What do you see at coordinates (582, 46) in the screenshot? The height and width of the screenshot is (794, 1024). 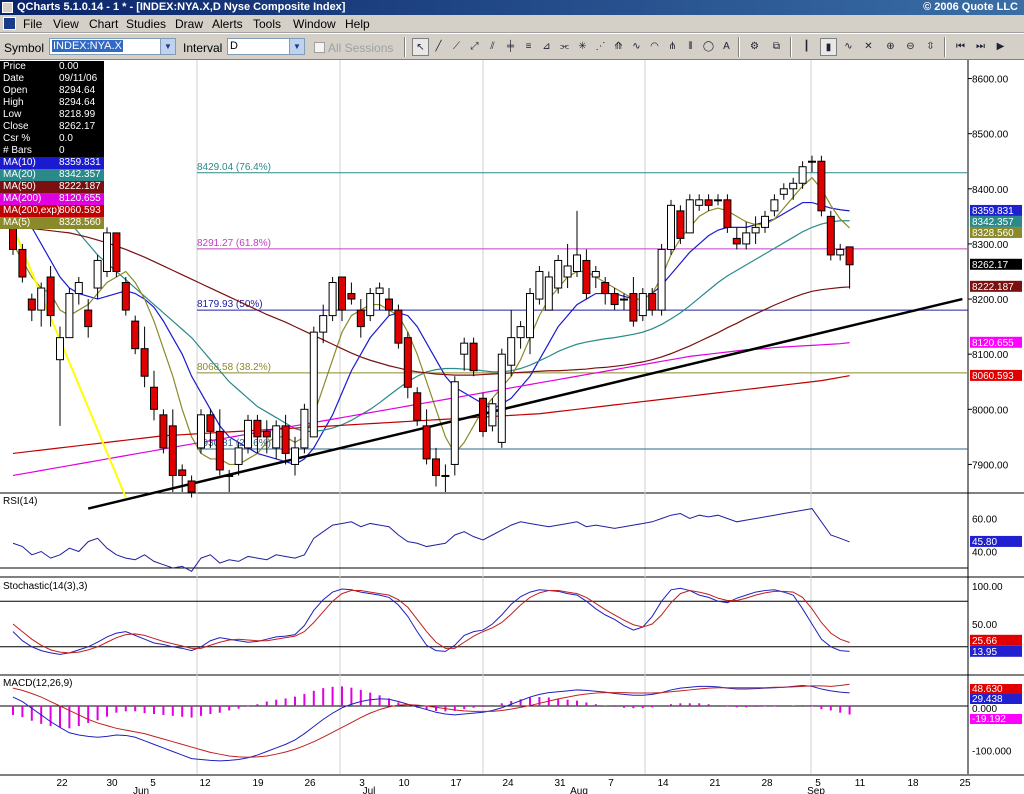 I see `gann-tool-icon: ✳` at bounding box center [582, 46].